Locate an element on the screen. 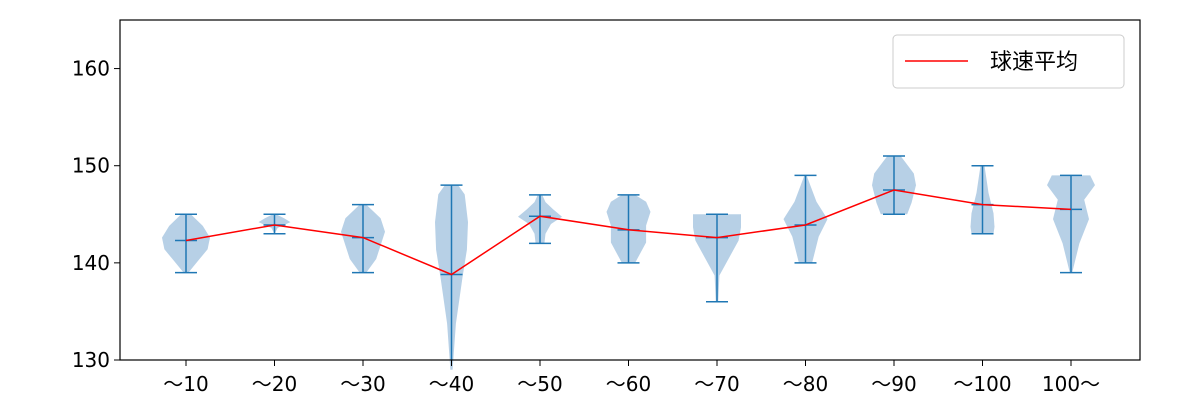  x-tick-label: ～60 is located at coordinates (628, 384).